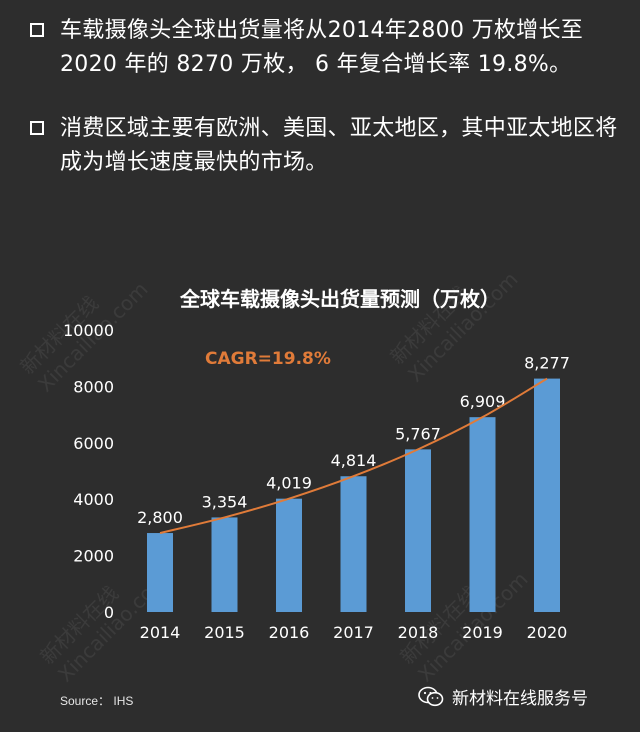  I want to click on data-label: 4,814, so click(354, 460).